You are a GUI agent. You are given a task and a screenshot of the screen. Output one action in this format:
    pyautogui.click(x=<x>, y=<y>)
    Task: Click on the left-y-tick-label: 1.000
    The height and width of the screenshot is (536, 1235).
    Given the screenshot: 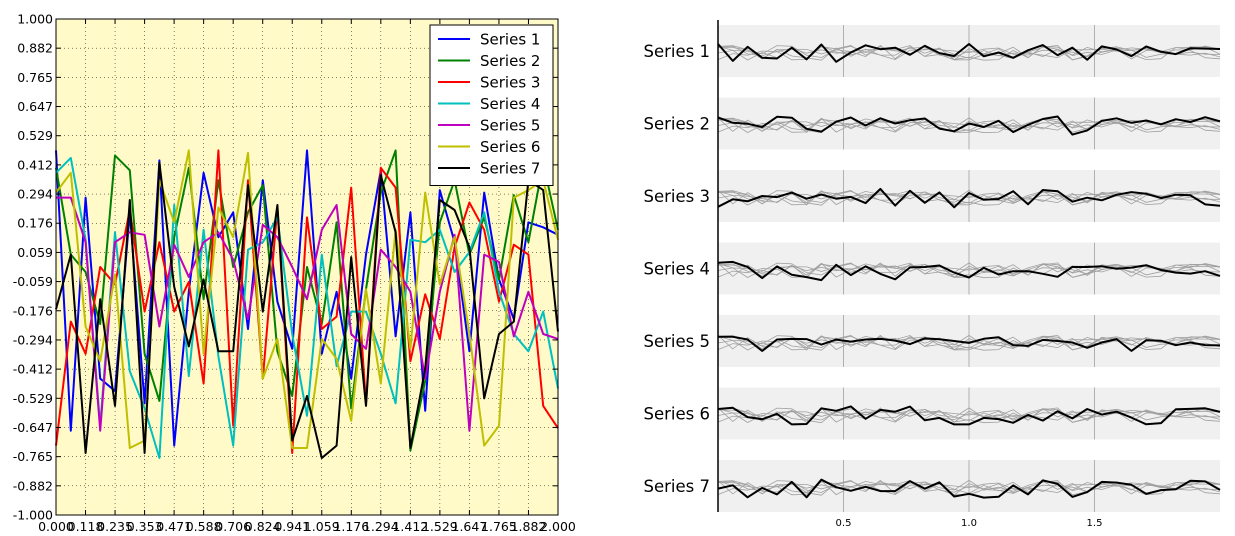 What is the action you would take?
    pyautogui.click(x=35, y=19)
    